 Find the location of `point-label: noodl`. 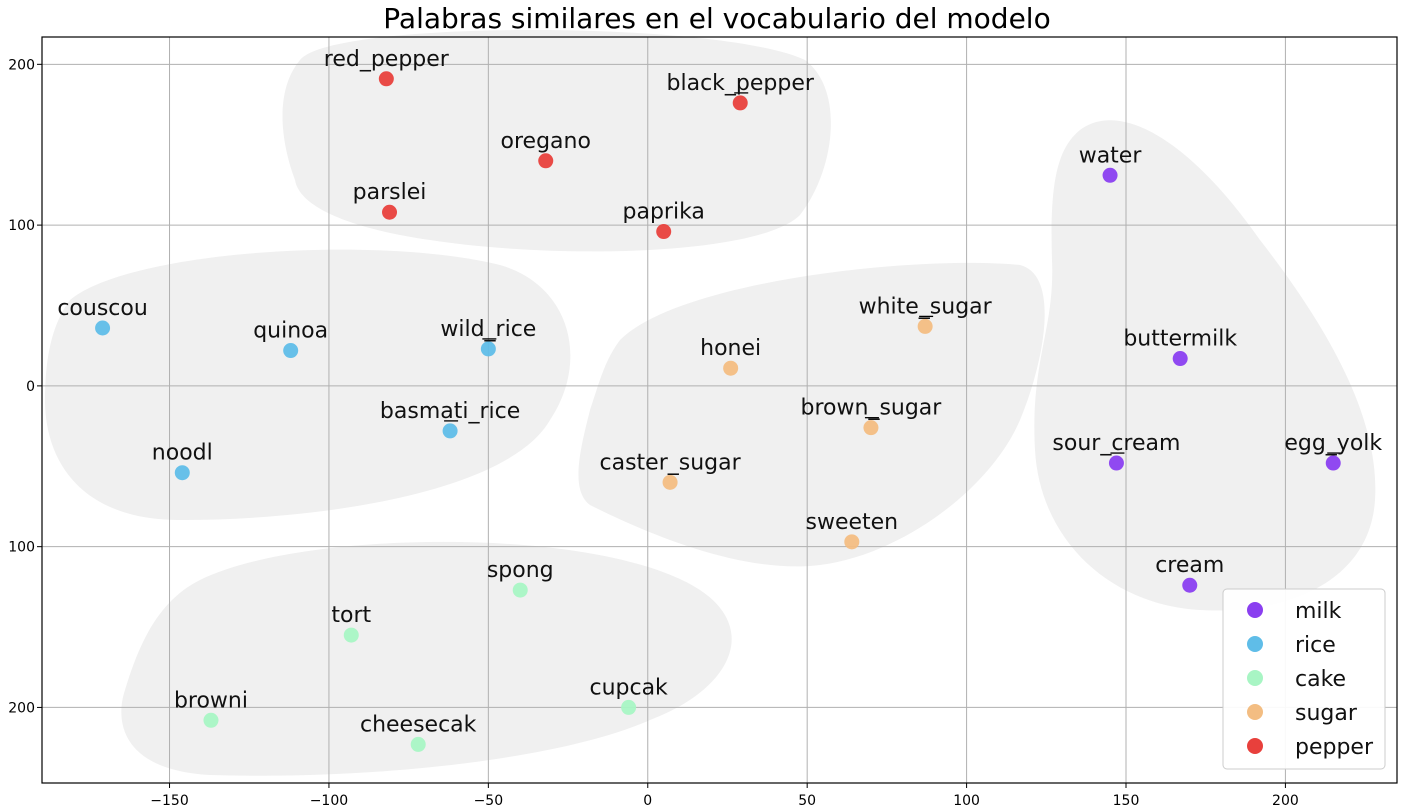

point-label: noodl is located at coordinates (182, 453).